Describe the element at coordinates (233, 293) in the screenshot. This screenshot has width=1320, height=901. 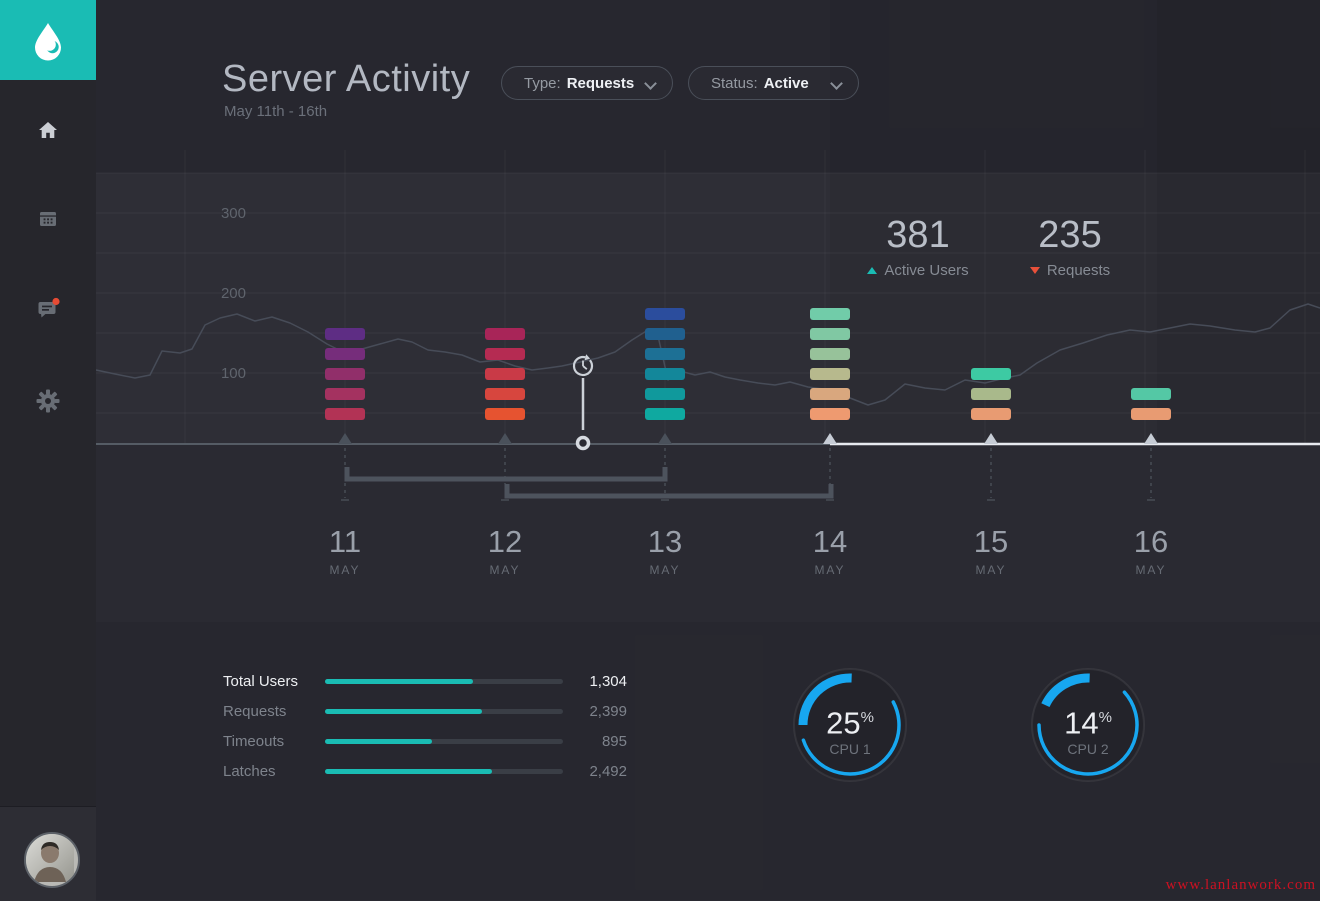
I see `y-axis-tick: 200` at that location.